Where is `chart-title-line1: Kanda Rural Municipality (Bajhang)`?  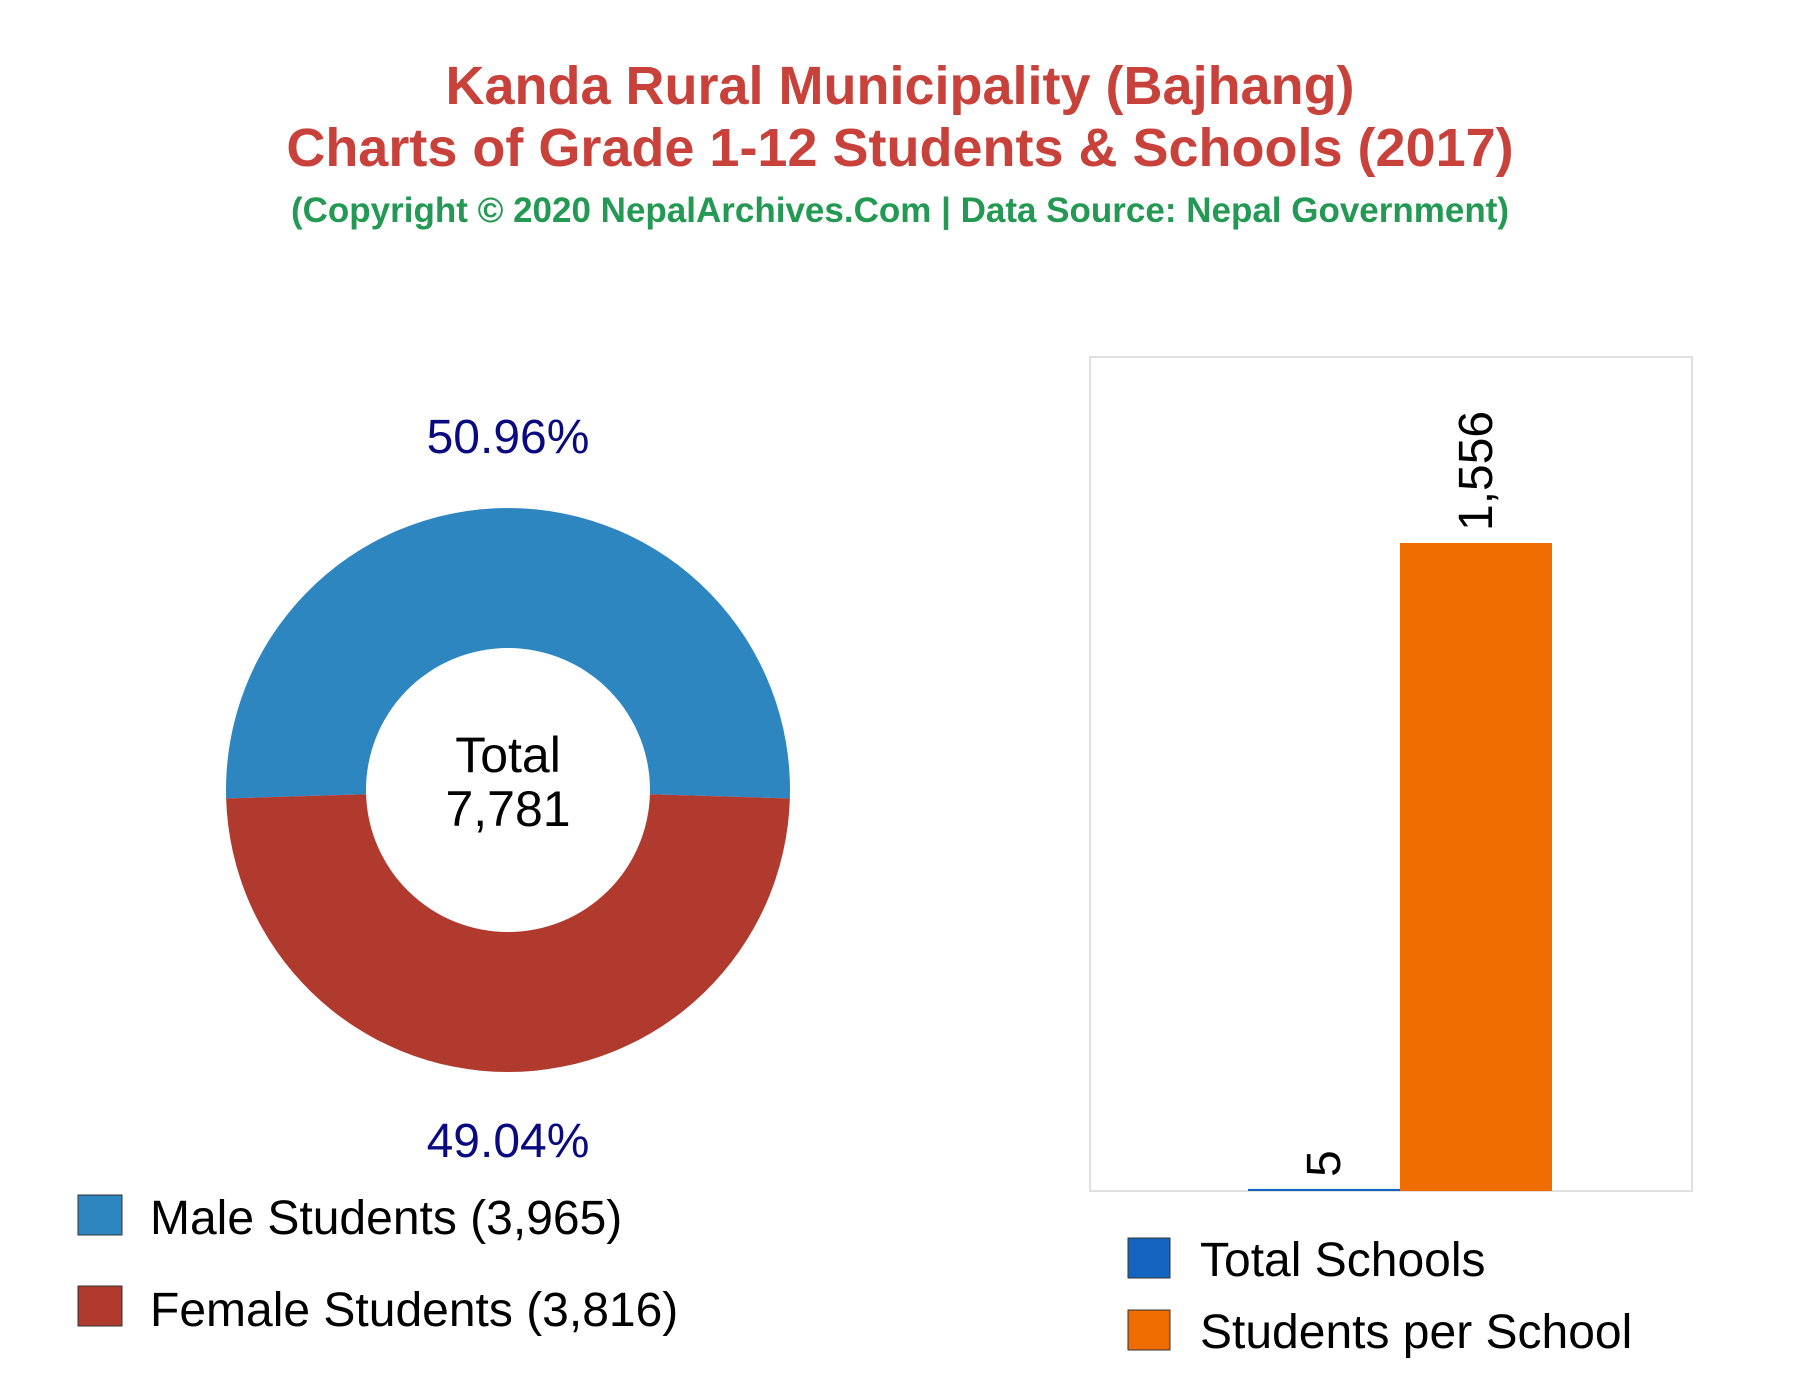
chart-title-line1: Kanda Rural Municipality (Bajhang) is located at coordinates (900, 86).